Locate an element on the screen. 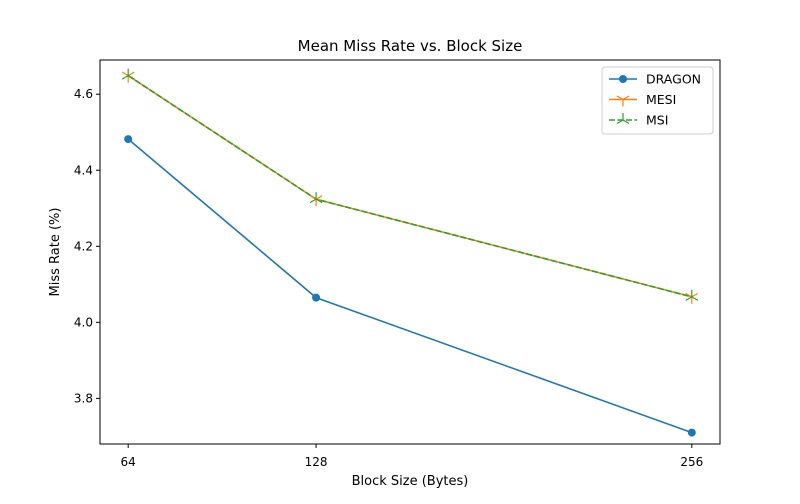 The image size is (800, 504). y-tick-label: 3.8 is located at coordinates (83, 398).